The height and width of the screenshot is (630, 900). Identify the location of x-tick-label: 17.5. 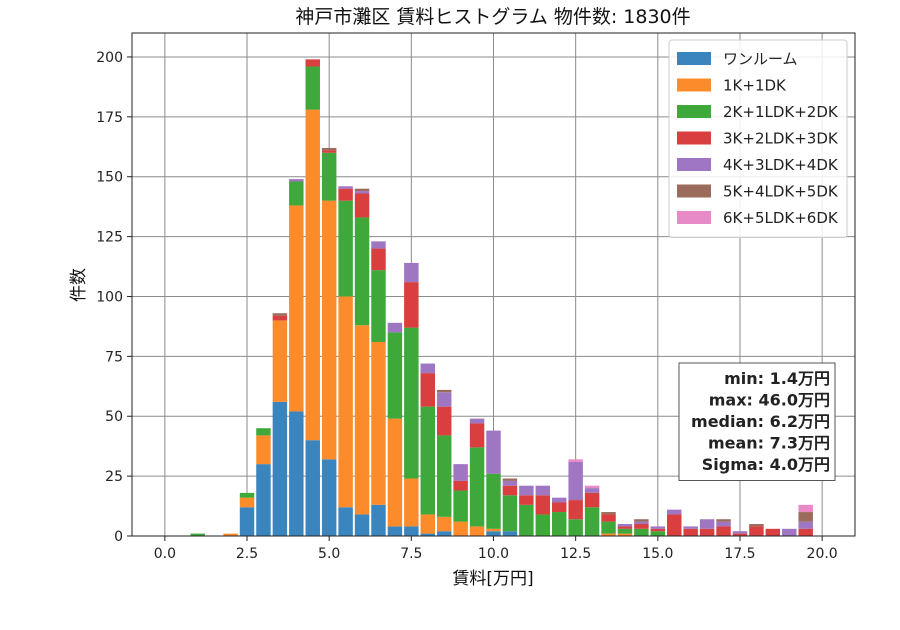
(739, 554).